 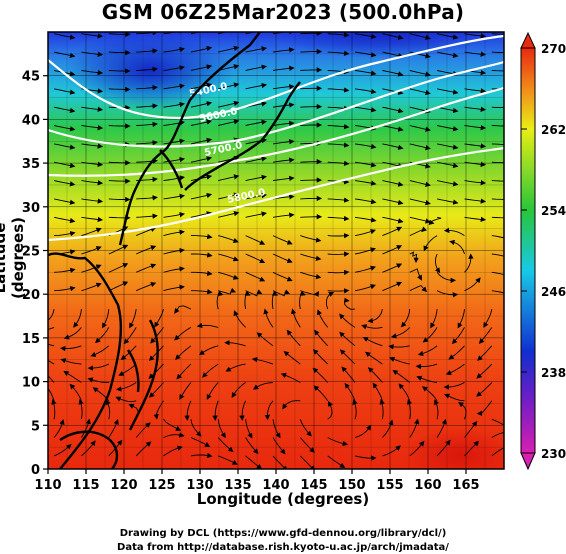 What do you see at coordinates (31, 208) in the screenshot?
I see `y-tick-label: 30` at bounding box center [31, 208].